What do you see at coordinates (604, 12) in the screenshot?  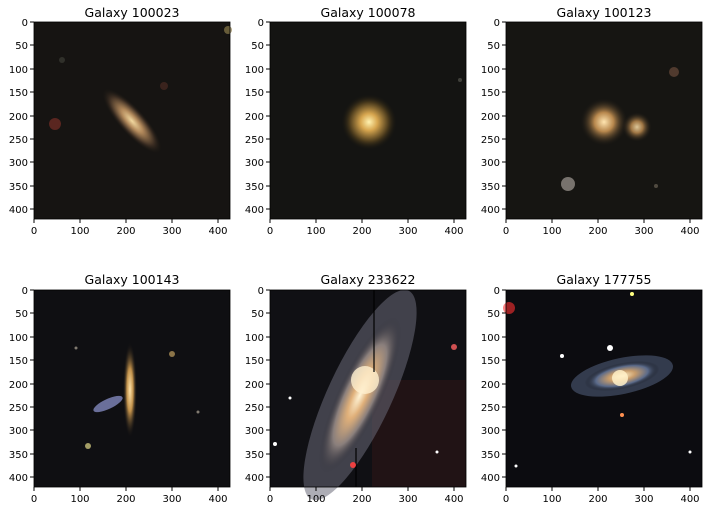 I see `panel-title: Galaxy 100123` at bounding box center [604, 12].